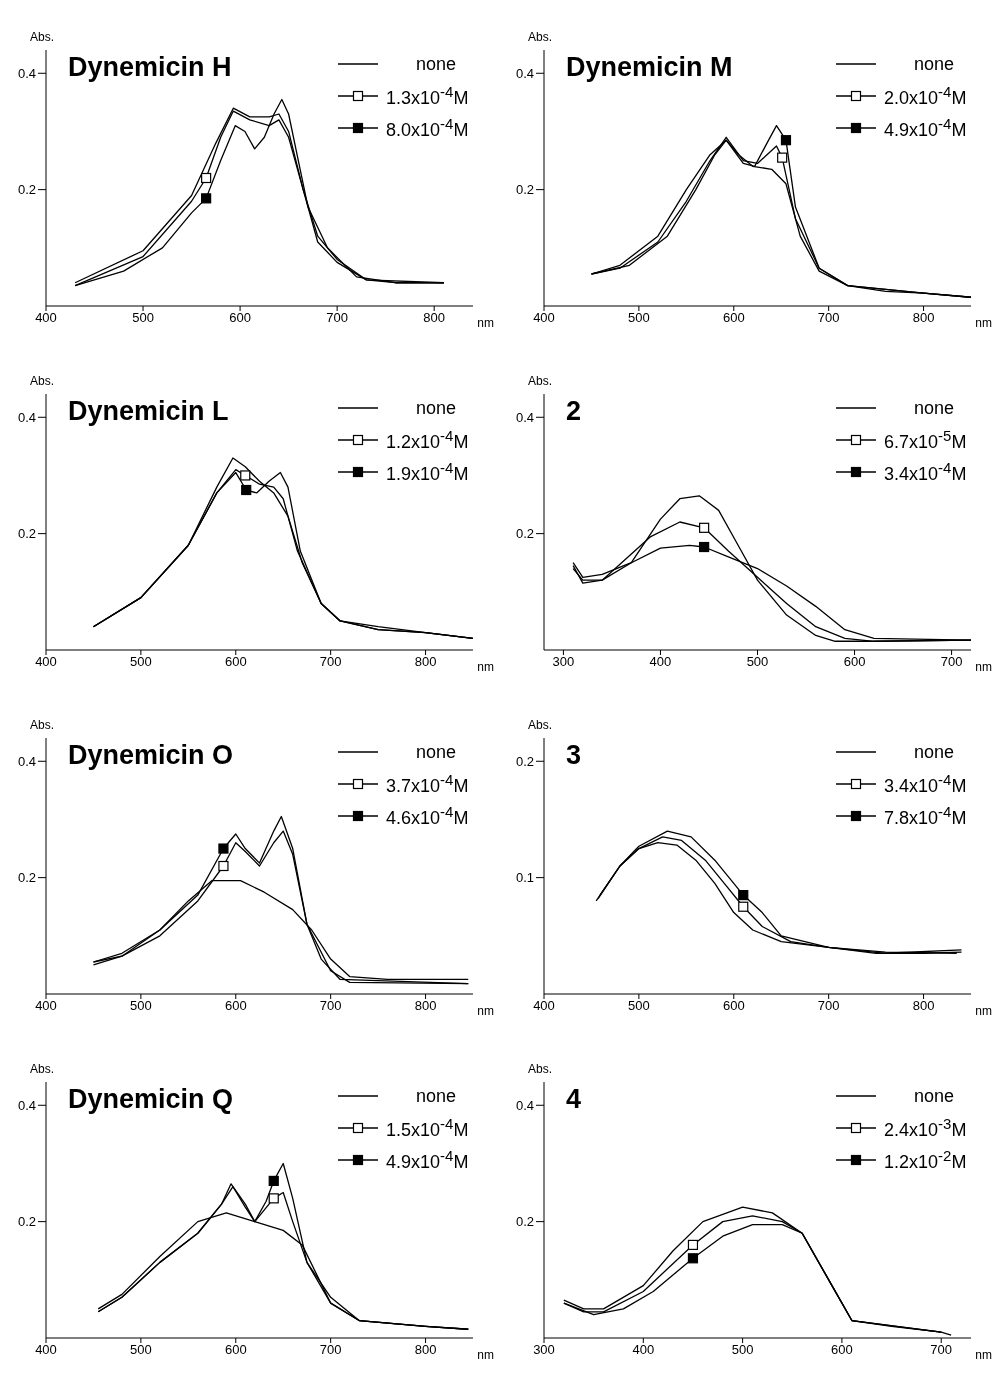 Image resolution: width=1005 pixels, height=1393 pixels. Describe the element at coordinates (428, 816) in the screenshot. I see `legend-label: 4.6x10$^{-4}$M` at that location.